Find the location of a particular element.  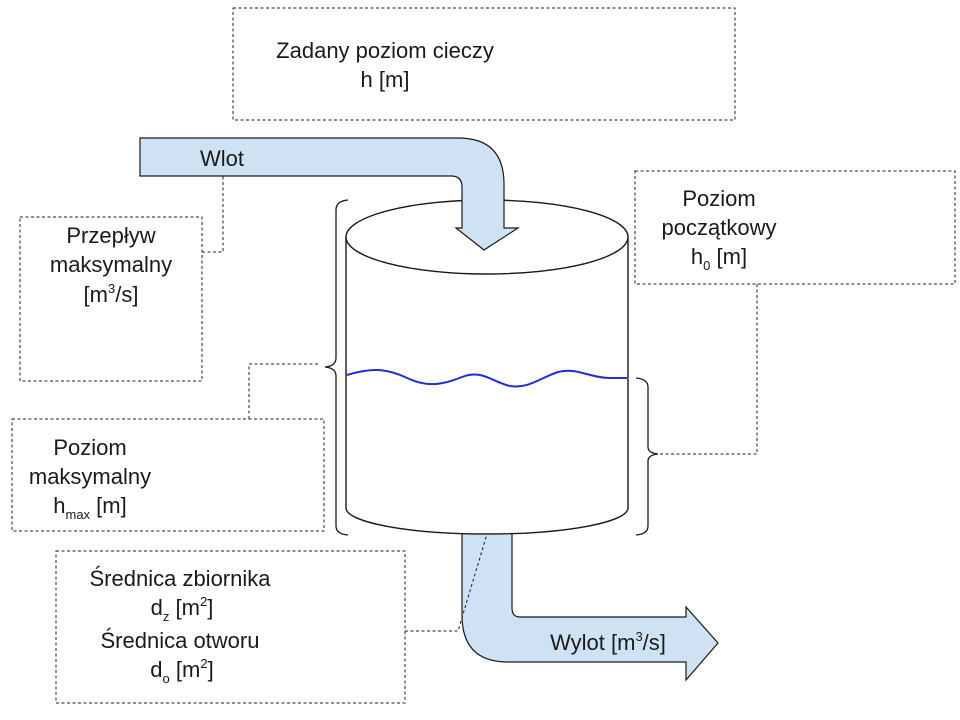

max-level-brace is located at coordinates (336, 367).